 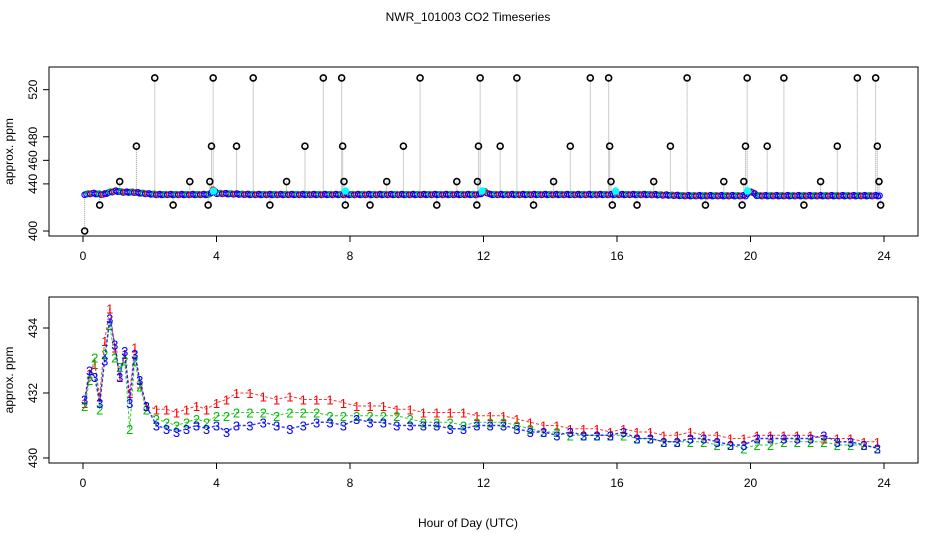 I want to click on x-tick-label: 8, so click(x=350, y=256).